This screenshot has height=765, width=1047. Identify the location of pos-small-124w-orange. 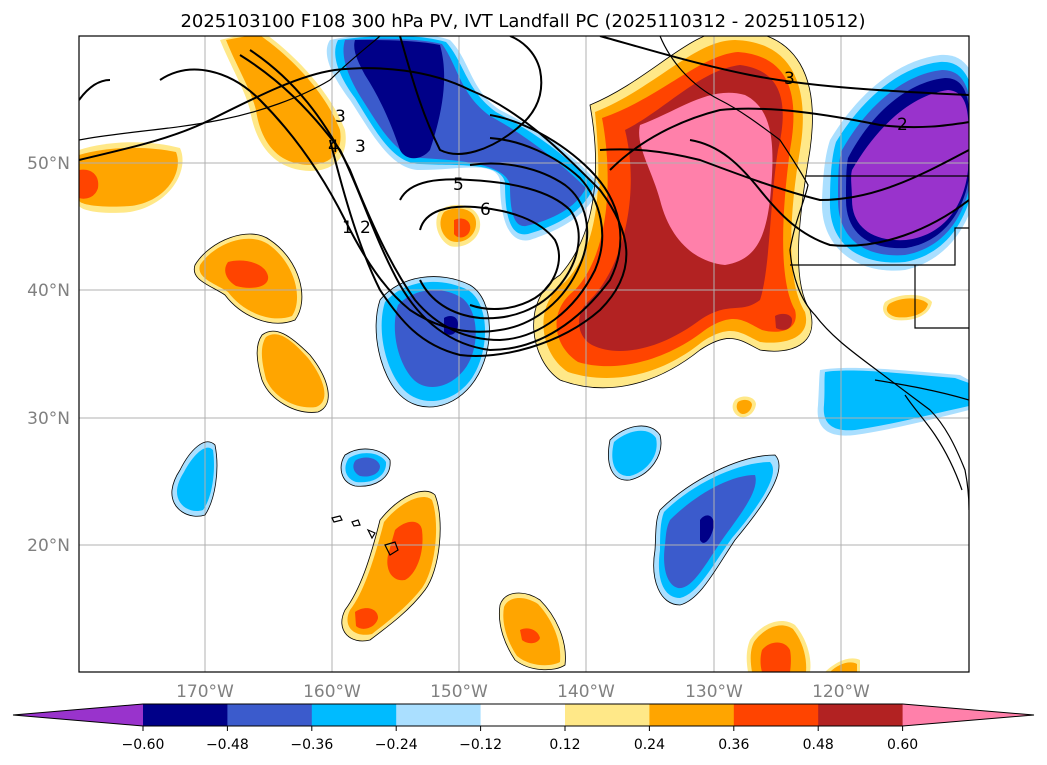
(907, 308).